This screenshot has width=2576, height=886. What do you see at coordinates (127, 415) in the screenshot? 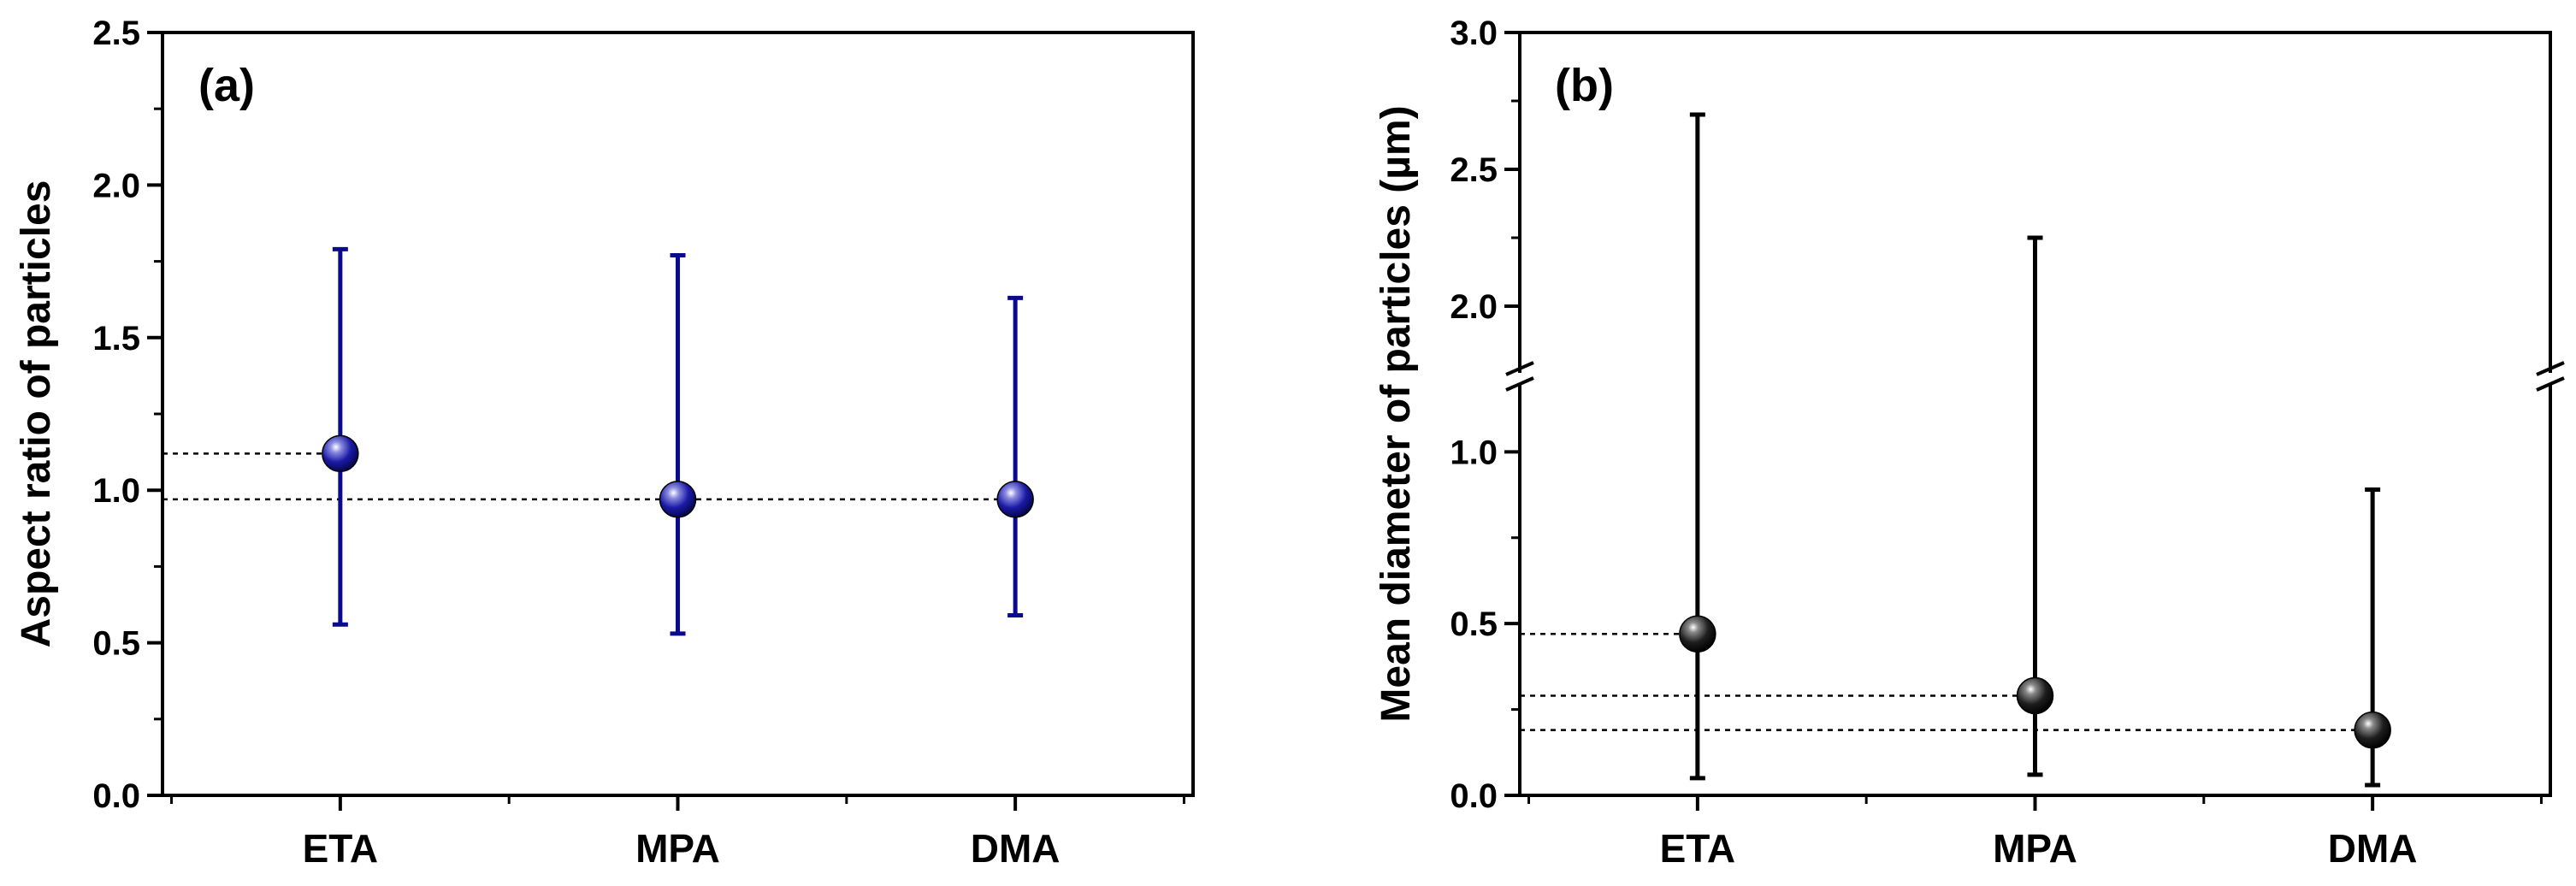
I see `y-axis: 0.0 0.5 1.0 1.5 2.0 2.5` at bounding box center [127, 415].